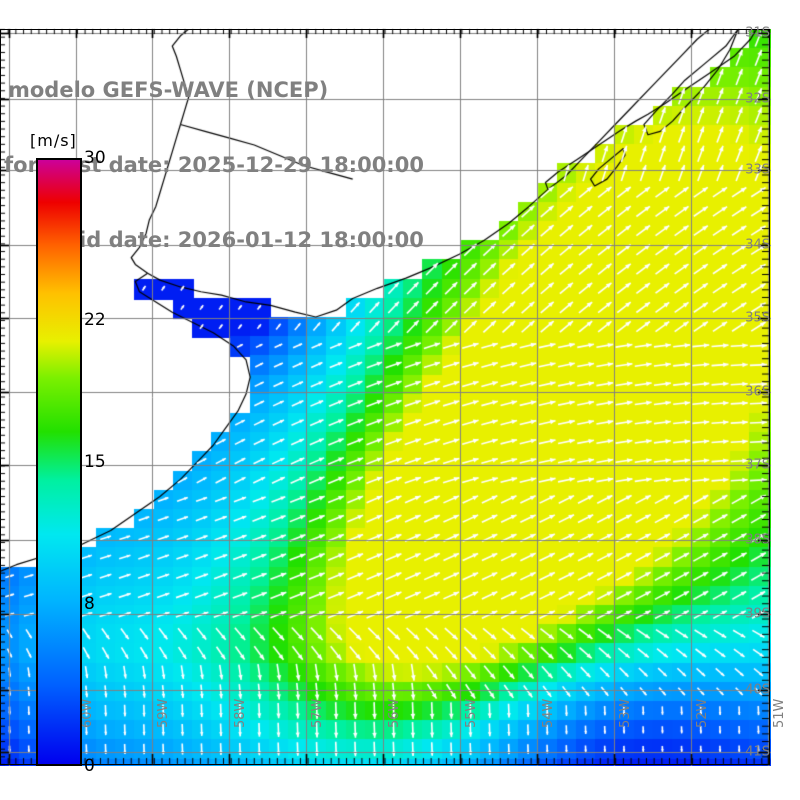 Image resolution: width=800 pixels, height=800 pixels. Describe the element at coordinates (757, 245) in the screenshot. I see `latitude-label-34S: 34S` at that location.